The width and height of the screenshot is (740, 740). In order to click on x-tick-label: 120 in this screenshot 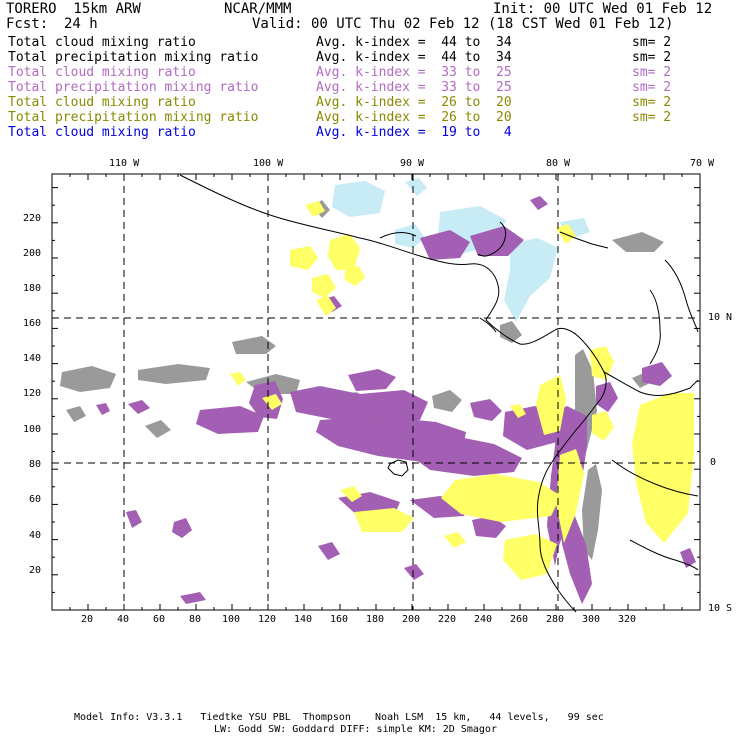, I will do `click(267, 619)`.